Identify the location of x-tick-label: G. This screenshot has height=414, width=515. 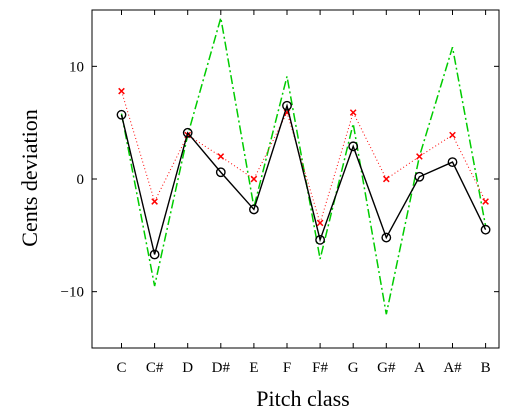
(353, 368).